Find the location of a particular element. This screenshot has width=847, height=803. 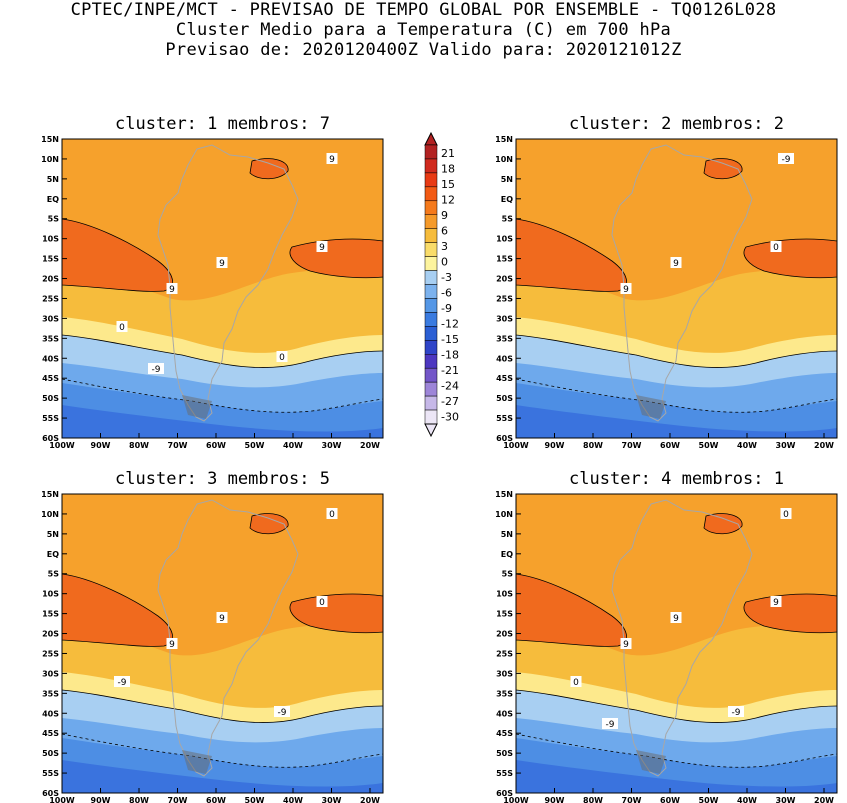

map-area: 9 9 0 0 -9 -9 is located at coordinates (222, 643).